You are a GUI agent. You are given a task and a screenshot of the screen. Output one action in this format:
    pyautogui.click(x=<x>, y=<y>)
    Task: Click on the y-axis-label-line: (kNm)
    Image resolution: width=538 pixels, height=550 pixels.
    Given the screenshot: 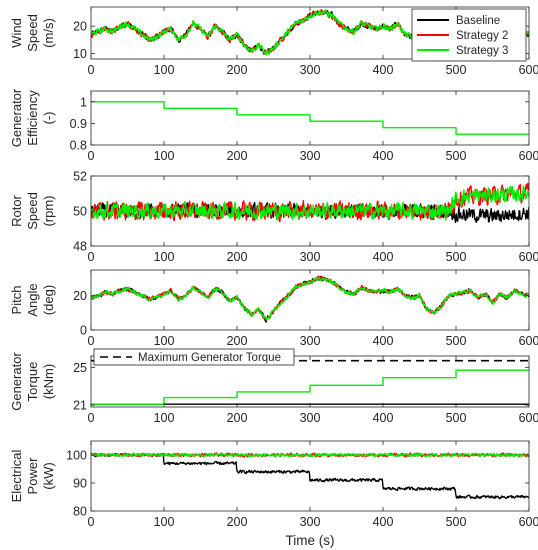 What is the action you would take?
    pyautogui.click(x=48, y=381)
    